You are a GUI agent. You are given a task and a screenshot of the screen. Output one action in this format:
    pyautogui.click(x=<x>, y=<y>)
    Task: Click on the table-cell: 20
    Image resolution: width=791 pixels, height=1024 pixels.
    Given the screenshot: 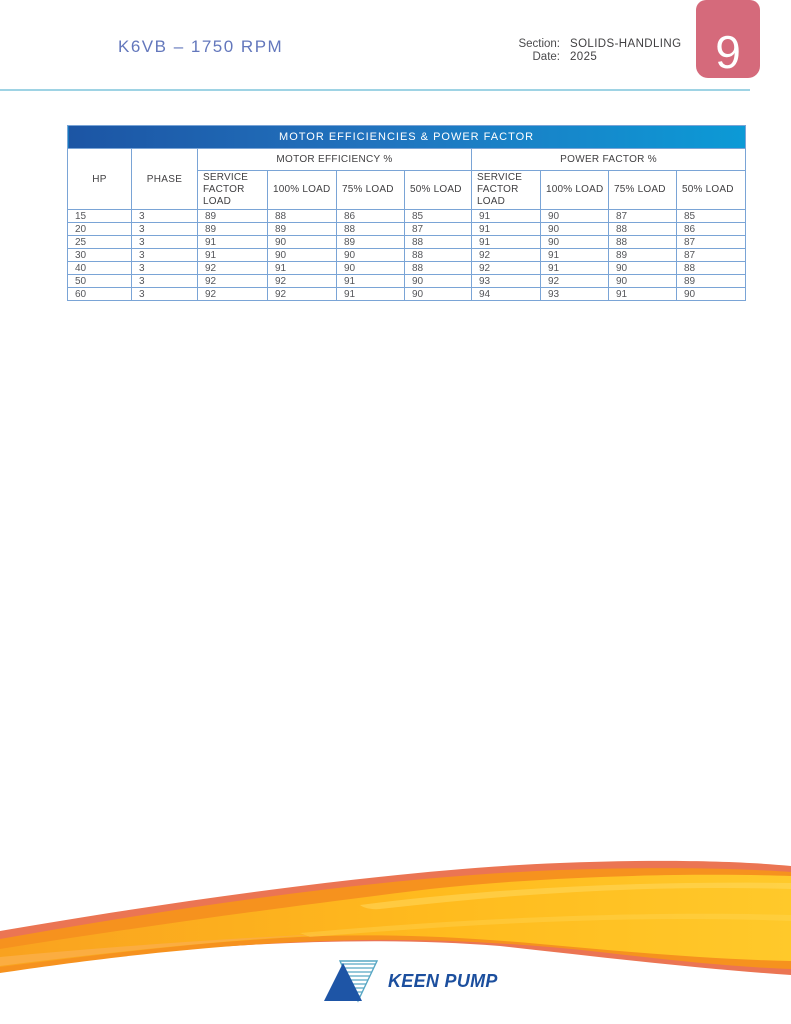 What is the action you would take?
    pyautogui.click(x=99, y=229)
    